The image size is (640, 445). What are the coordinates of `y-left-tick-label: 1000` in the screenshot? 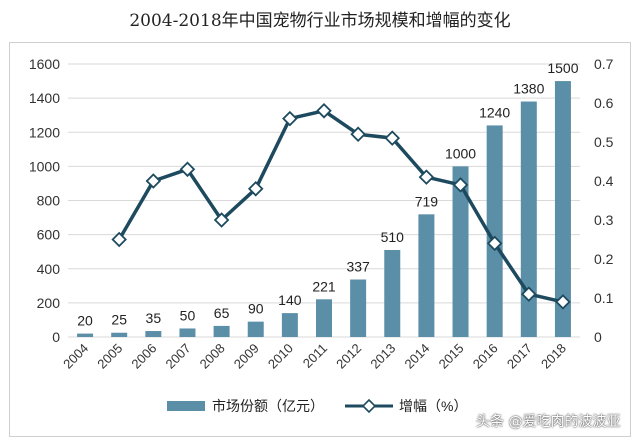 It's located at (44, 166).